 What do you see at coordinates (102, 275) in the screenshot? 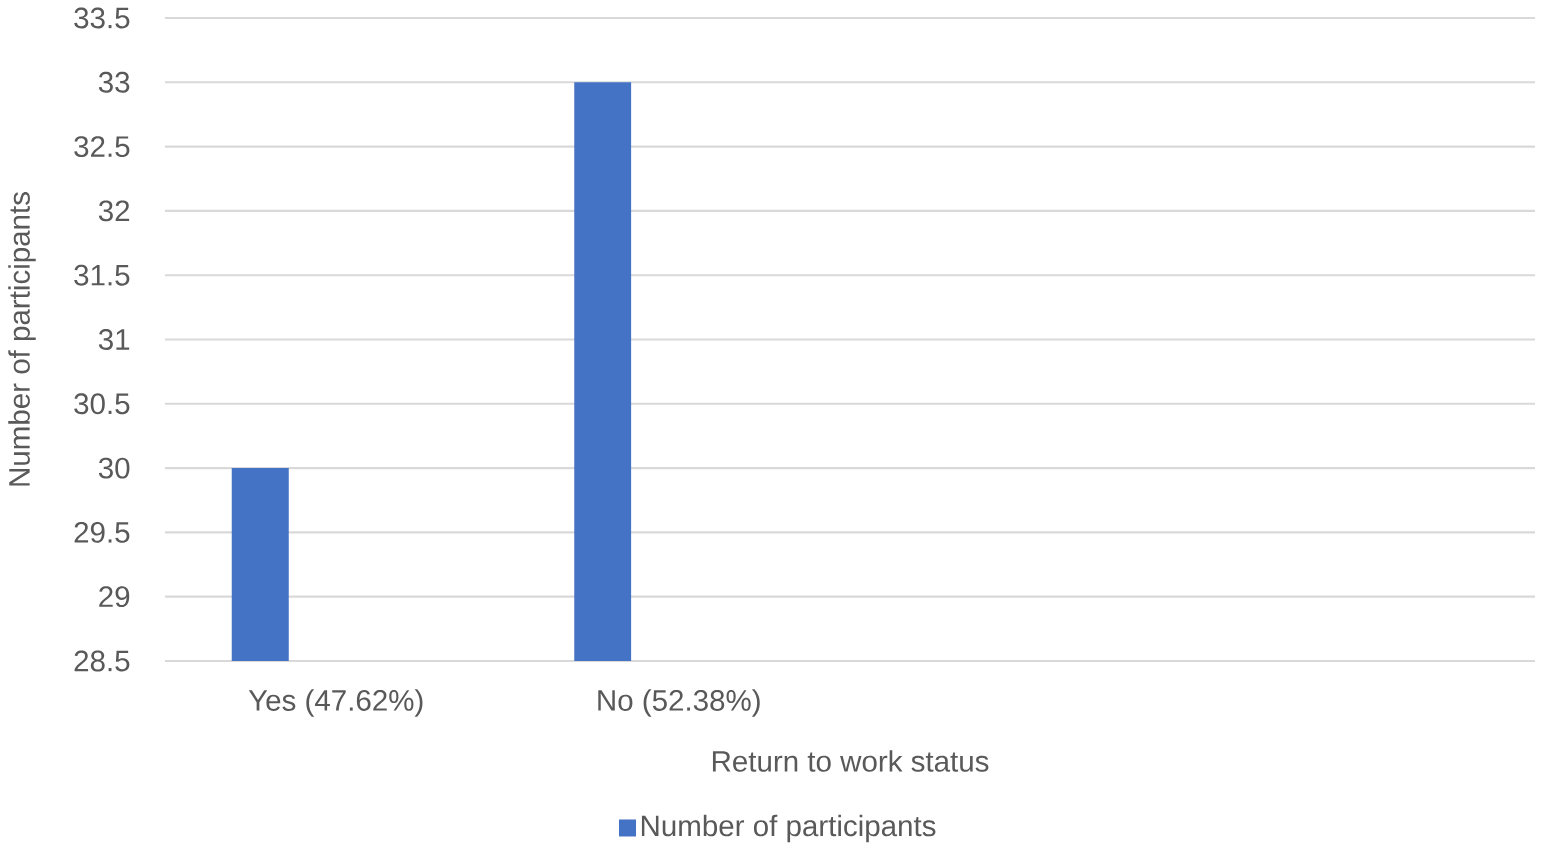
I see `y-tick-label: 31.5` at bounding box center [102, 275].